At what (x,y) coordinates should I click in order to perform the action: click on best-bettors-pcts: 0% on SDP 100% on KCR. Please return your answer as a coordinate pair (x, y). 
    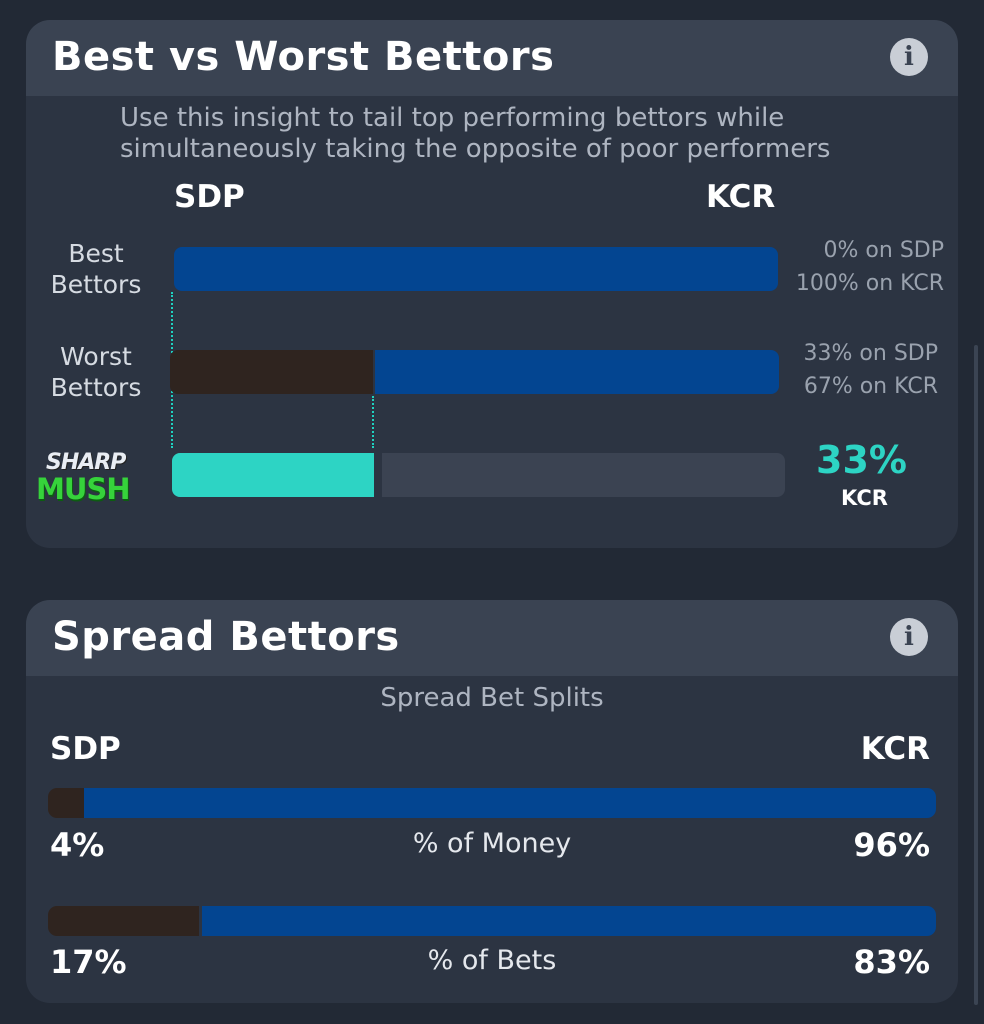
    Looking at the image, I should click on (855, 267).